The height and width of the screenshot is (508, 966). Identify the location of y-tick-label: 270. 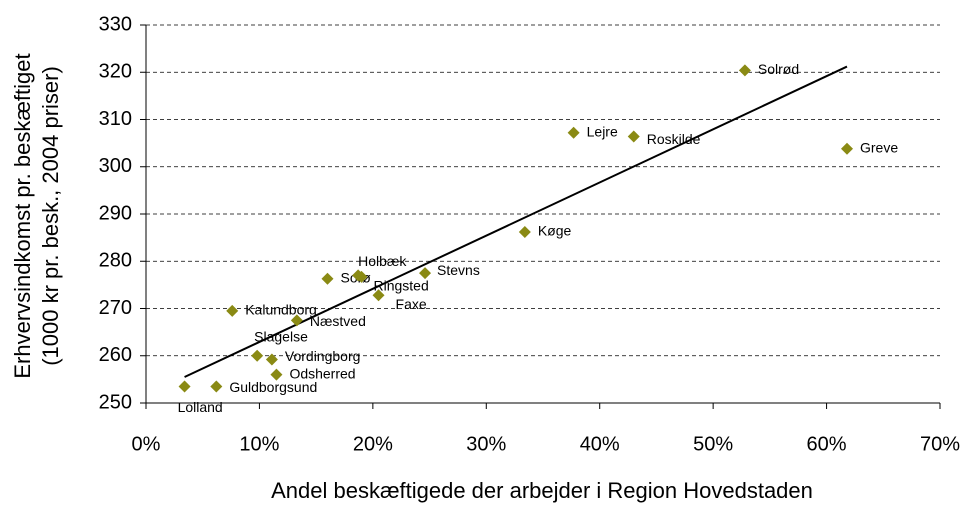
(115, 308).